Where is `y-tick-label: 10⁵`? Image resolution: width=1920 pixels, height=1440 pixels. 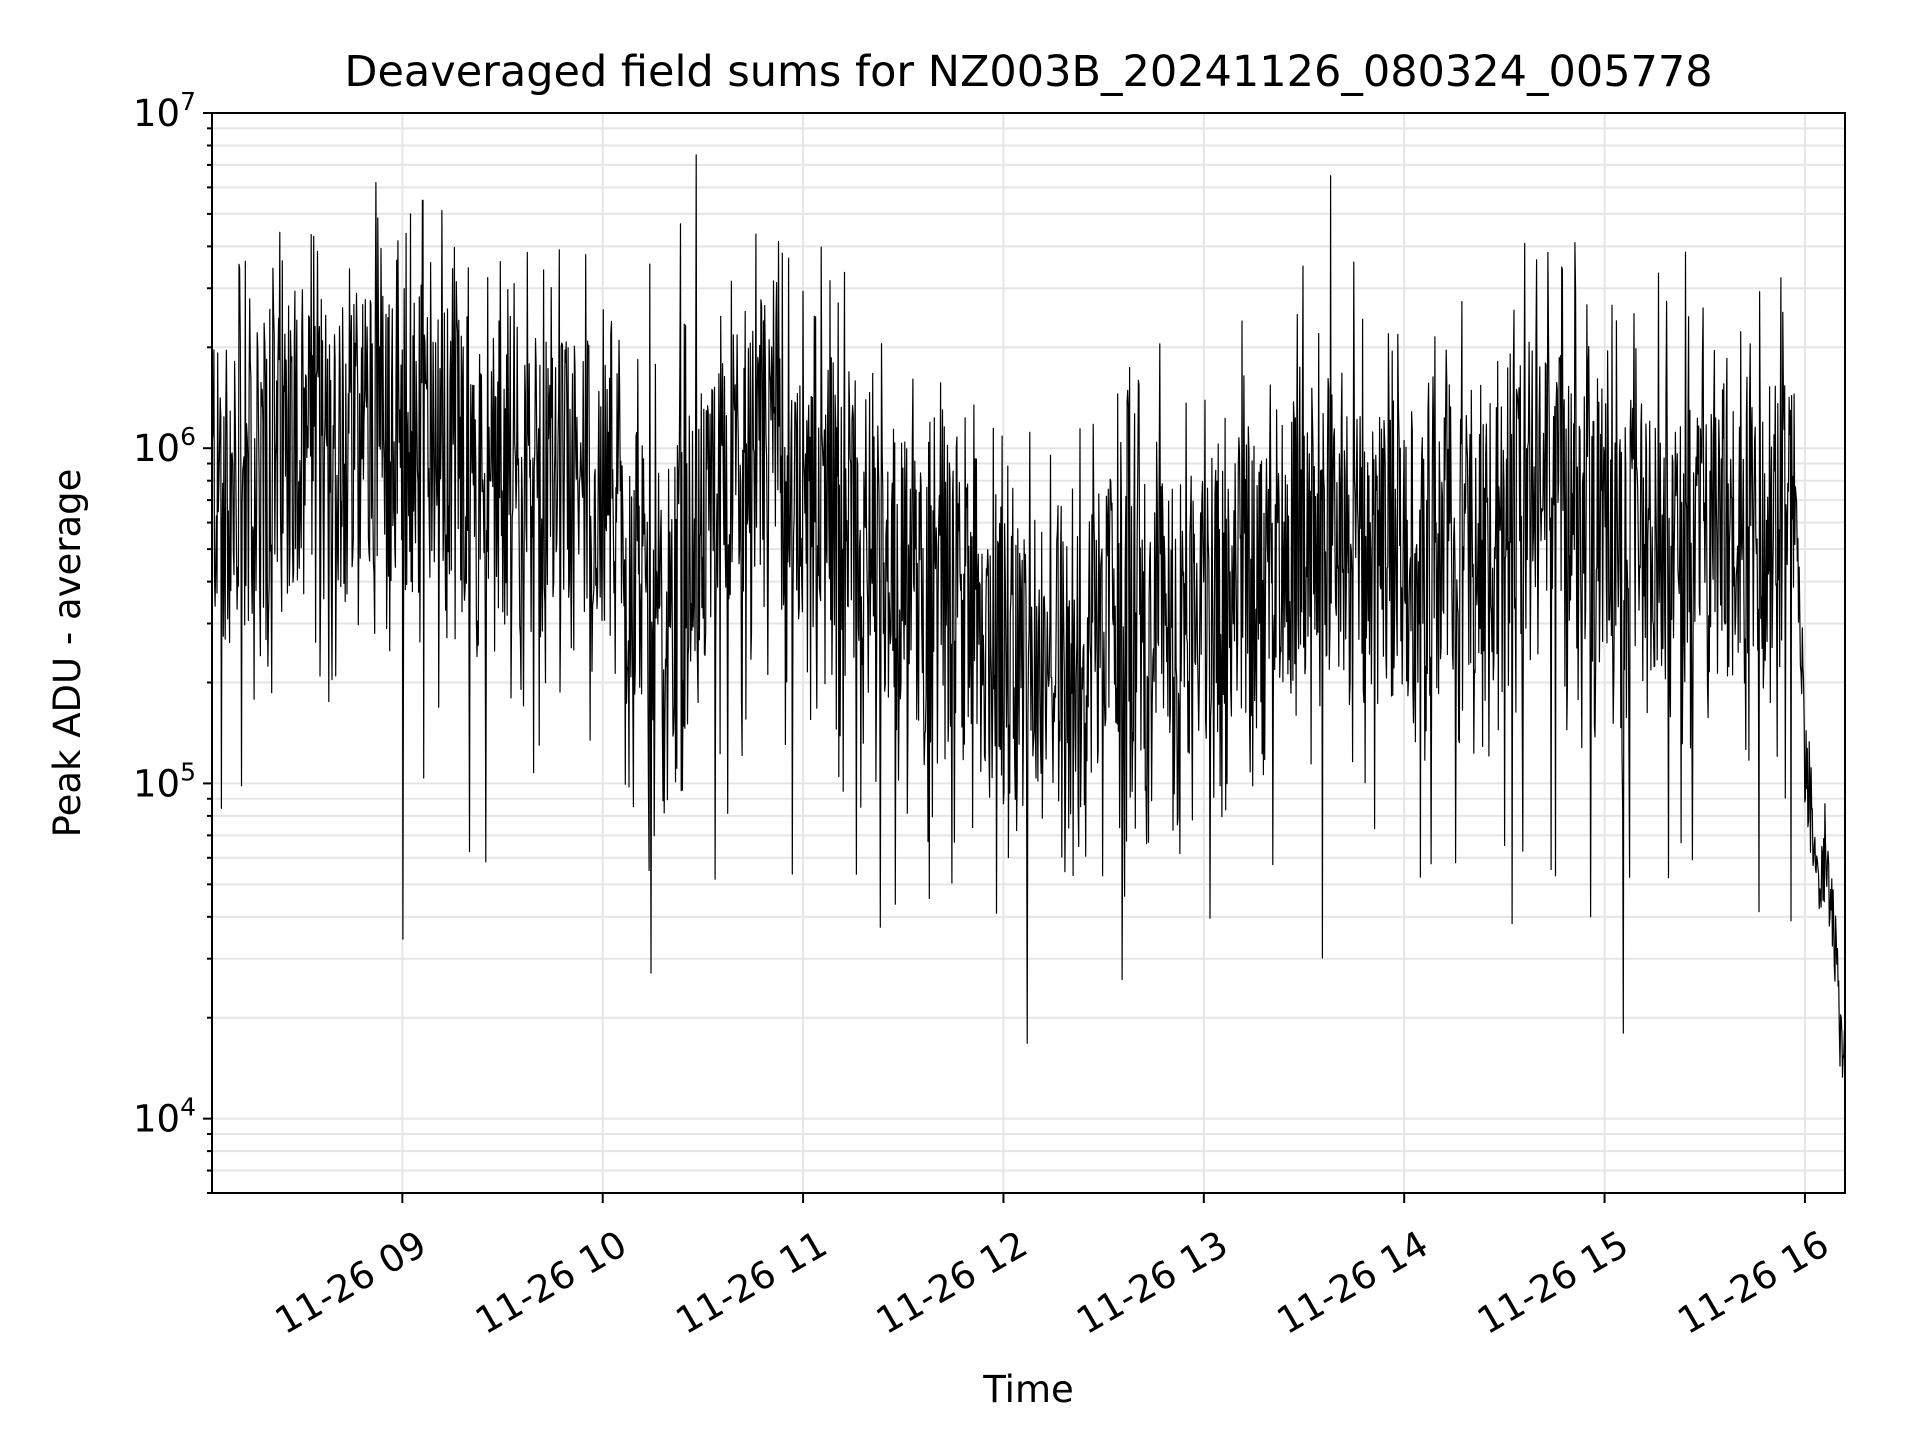 y-tick-label: 10⁵ is located at coordinates (164, 781).